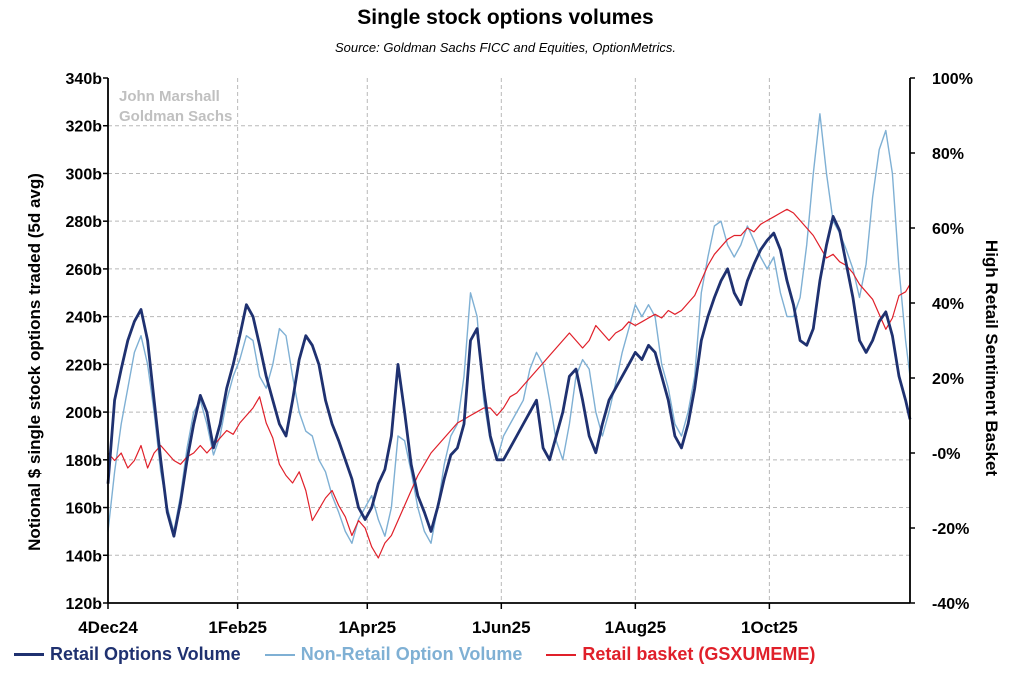  I want to click on legend-swatch-retail, so click(29, 654).